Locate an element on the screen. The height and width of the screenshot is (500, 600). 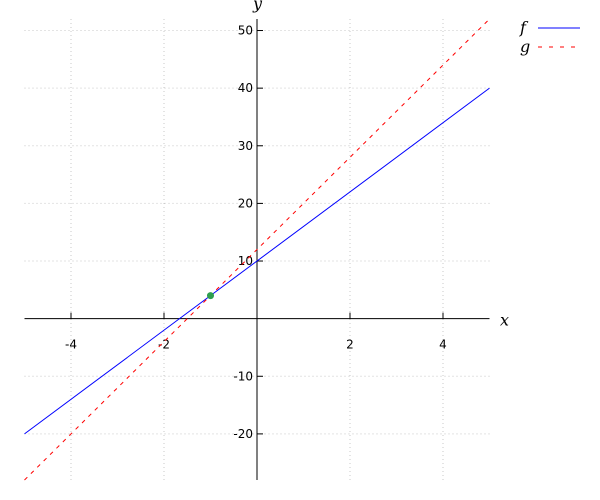
y-tick-label: -10 is located at coordinates (243, 376).